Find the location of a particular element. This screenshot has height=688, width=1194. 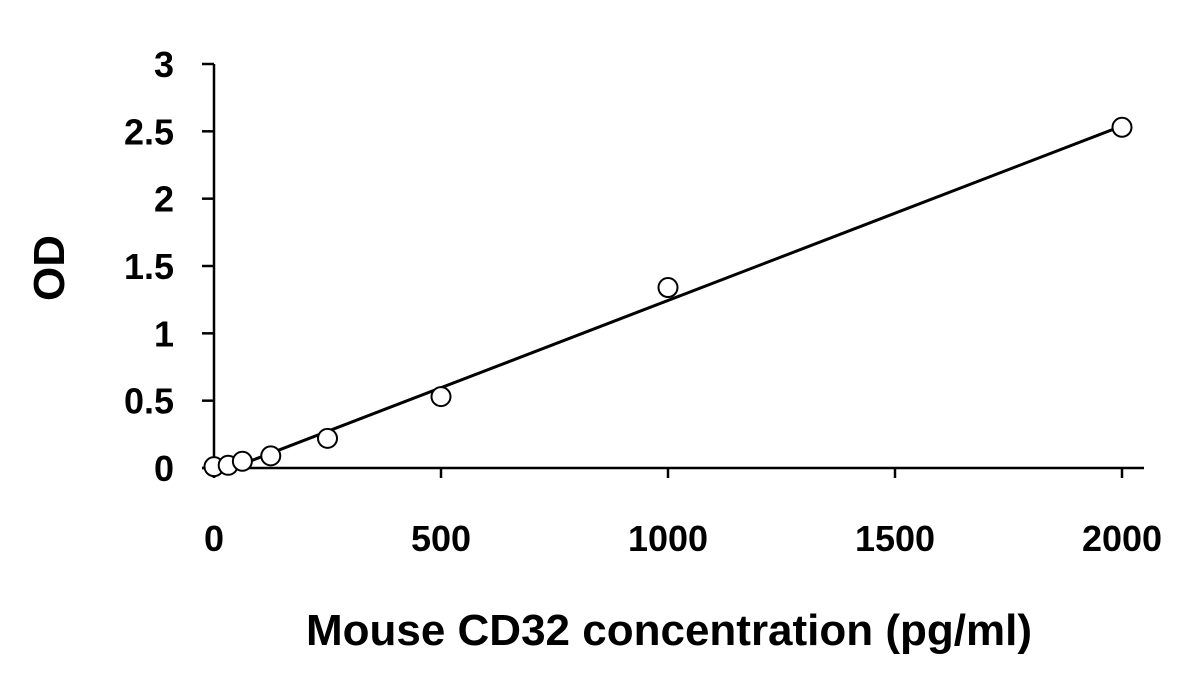

x-tick-label: 500 is located at coordinates (441, 538).